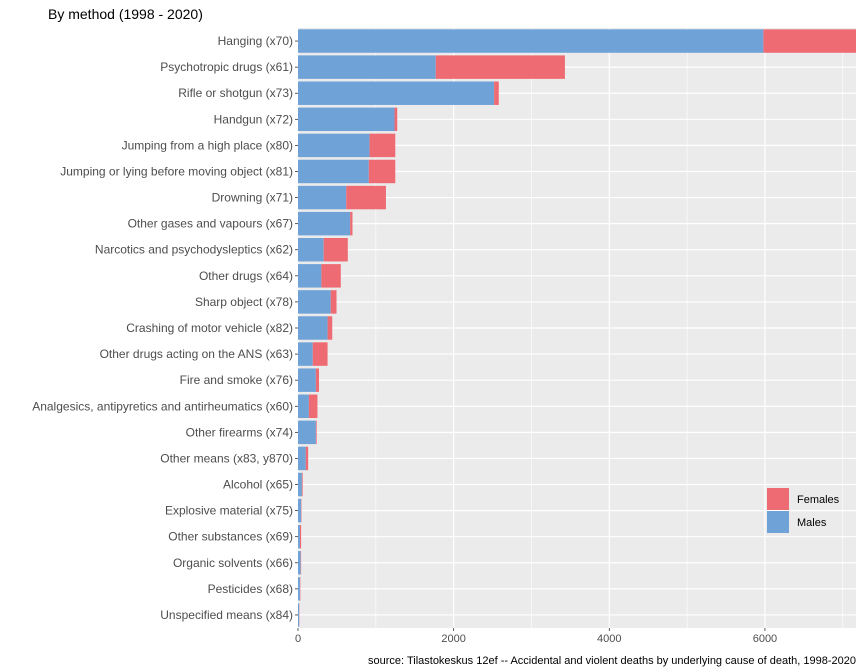  Describe the element at coordinates (778, 499) in the screenshot. I see `legend-key-females` at that location.